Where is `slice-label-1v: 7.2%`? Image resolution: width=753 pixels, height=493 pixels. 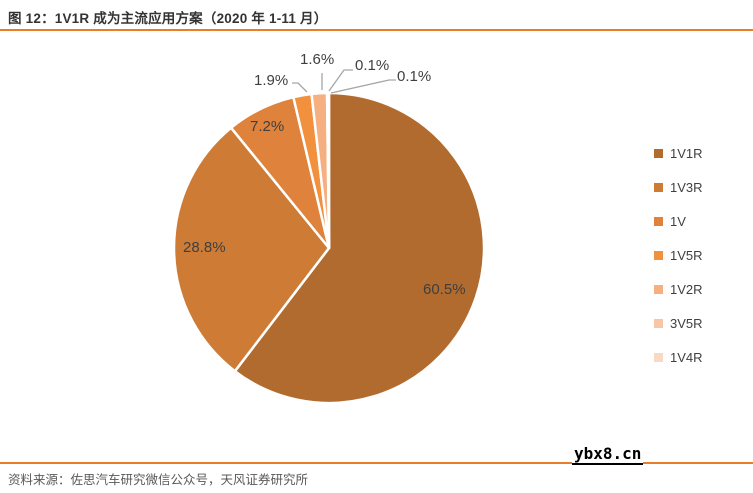
slice-label-1v: 7.2% is located at coordinates (267, 126).